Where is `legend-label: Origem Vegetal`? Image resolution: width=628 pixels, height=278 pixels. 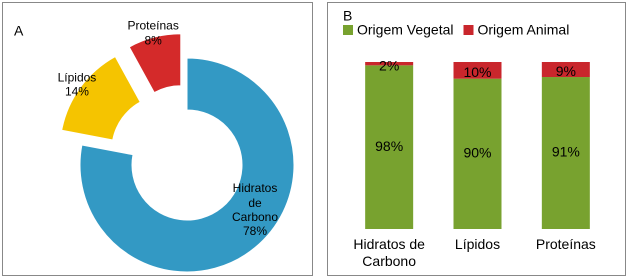
legend-label: Origem Vegetal is located at coordinates (405, 30).